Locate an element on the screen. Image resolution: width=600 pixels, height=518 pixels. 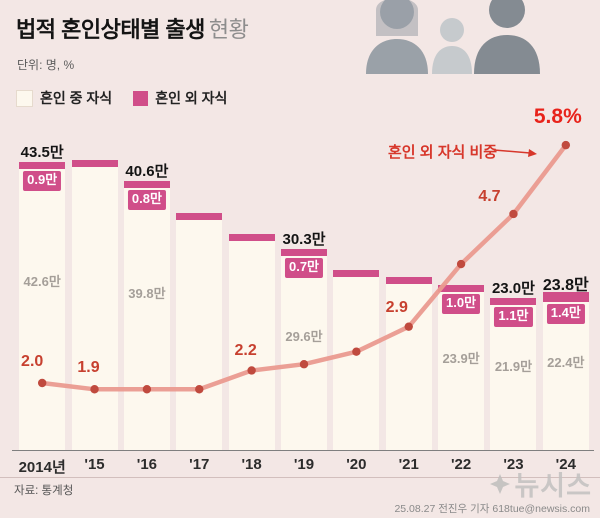
x-axis-label: '24 is located at coordinates (565, 464).